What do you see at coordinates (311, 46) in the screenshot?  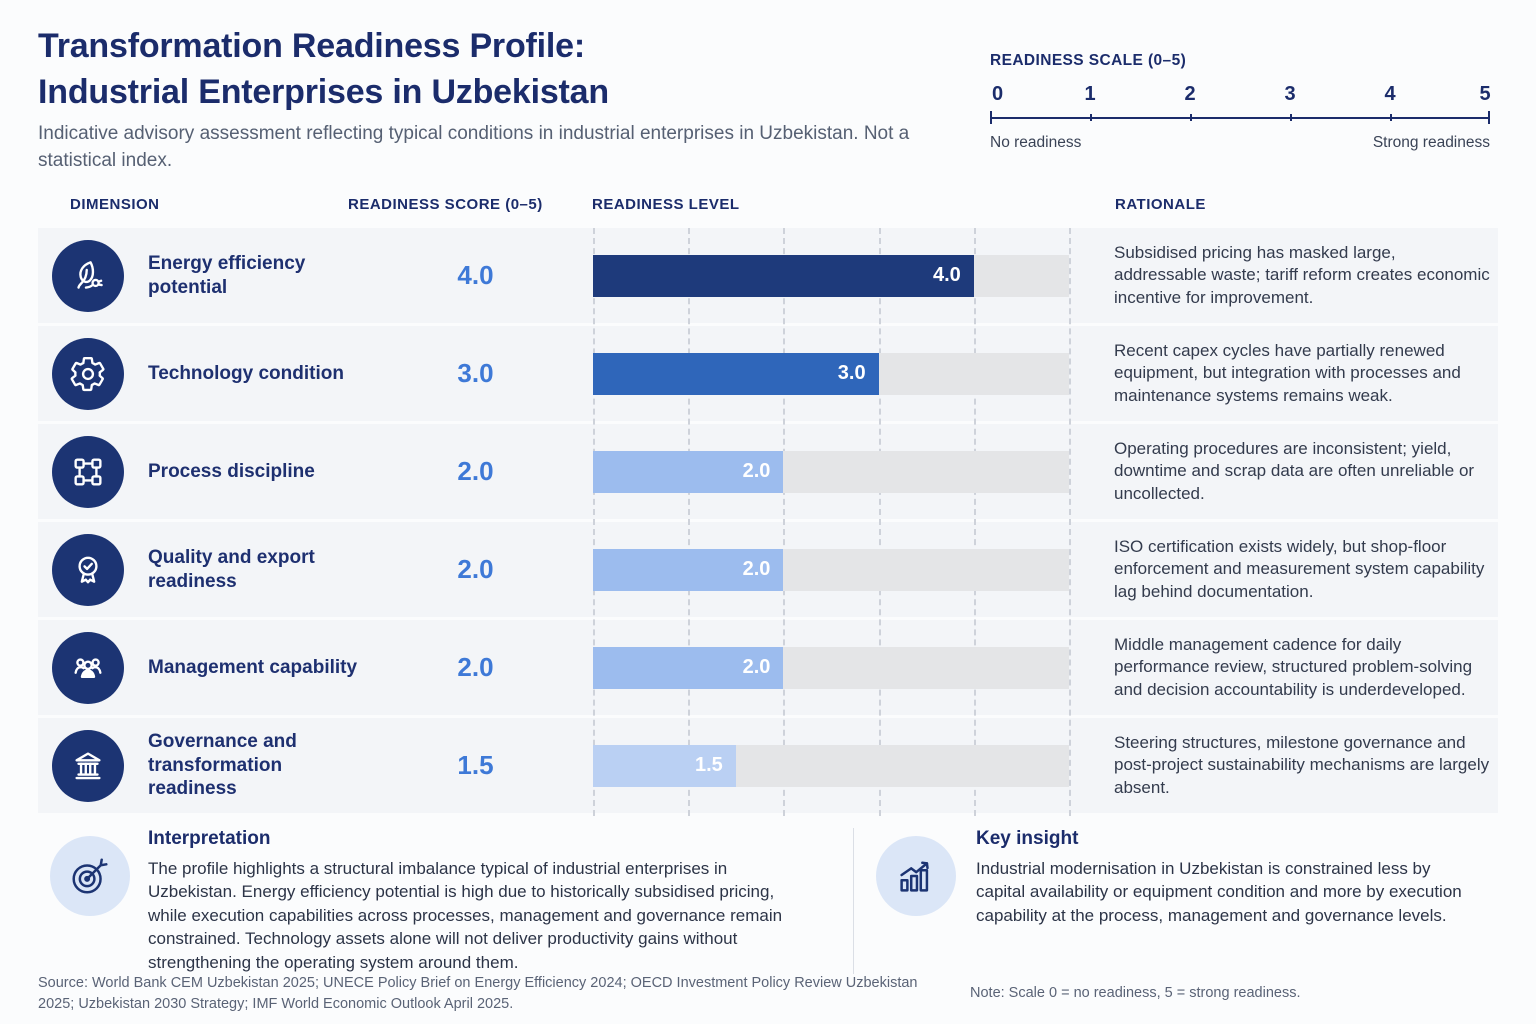 I see `page-title-line1: Transformation Readiness Profile:` at bounding box center [311, 46].